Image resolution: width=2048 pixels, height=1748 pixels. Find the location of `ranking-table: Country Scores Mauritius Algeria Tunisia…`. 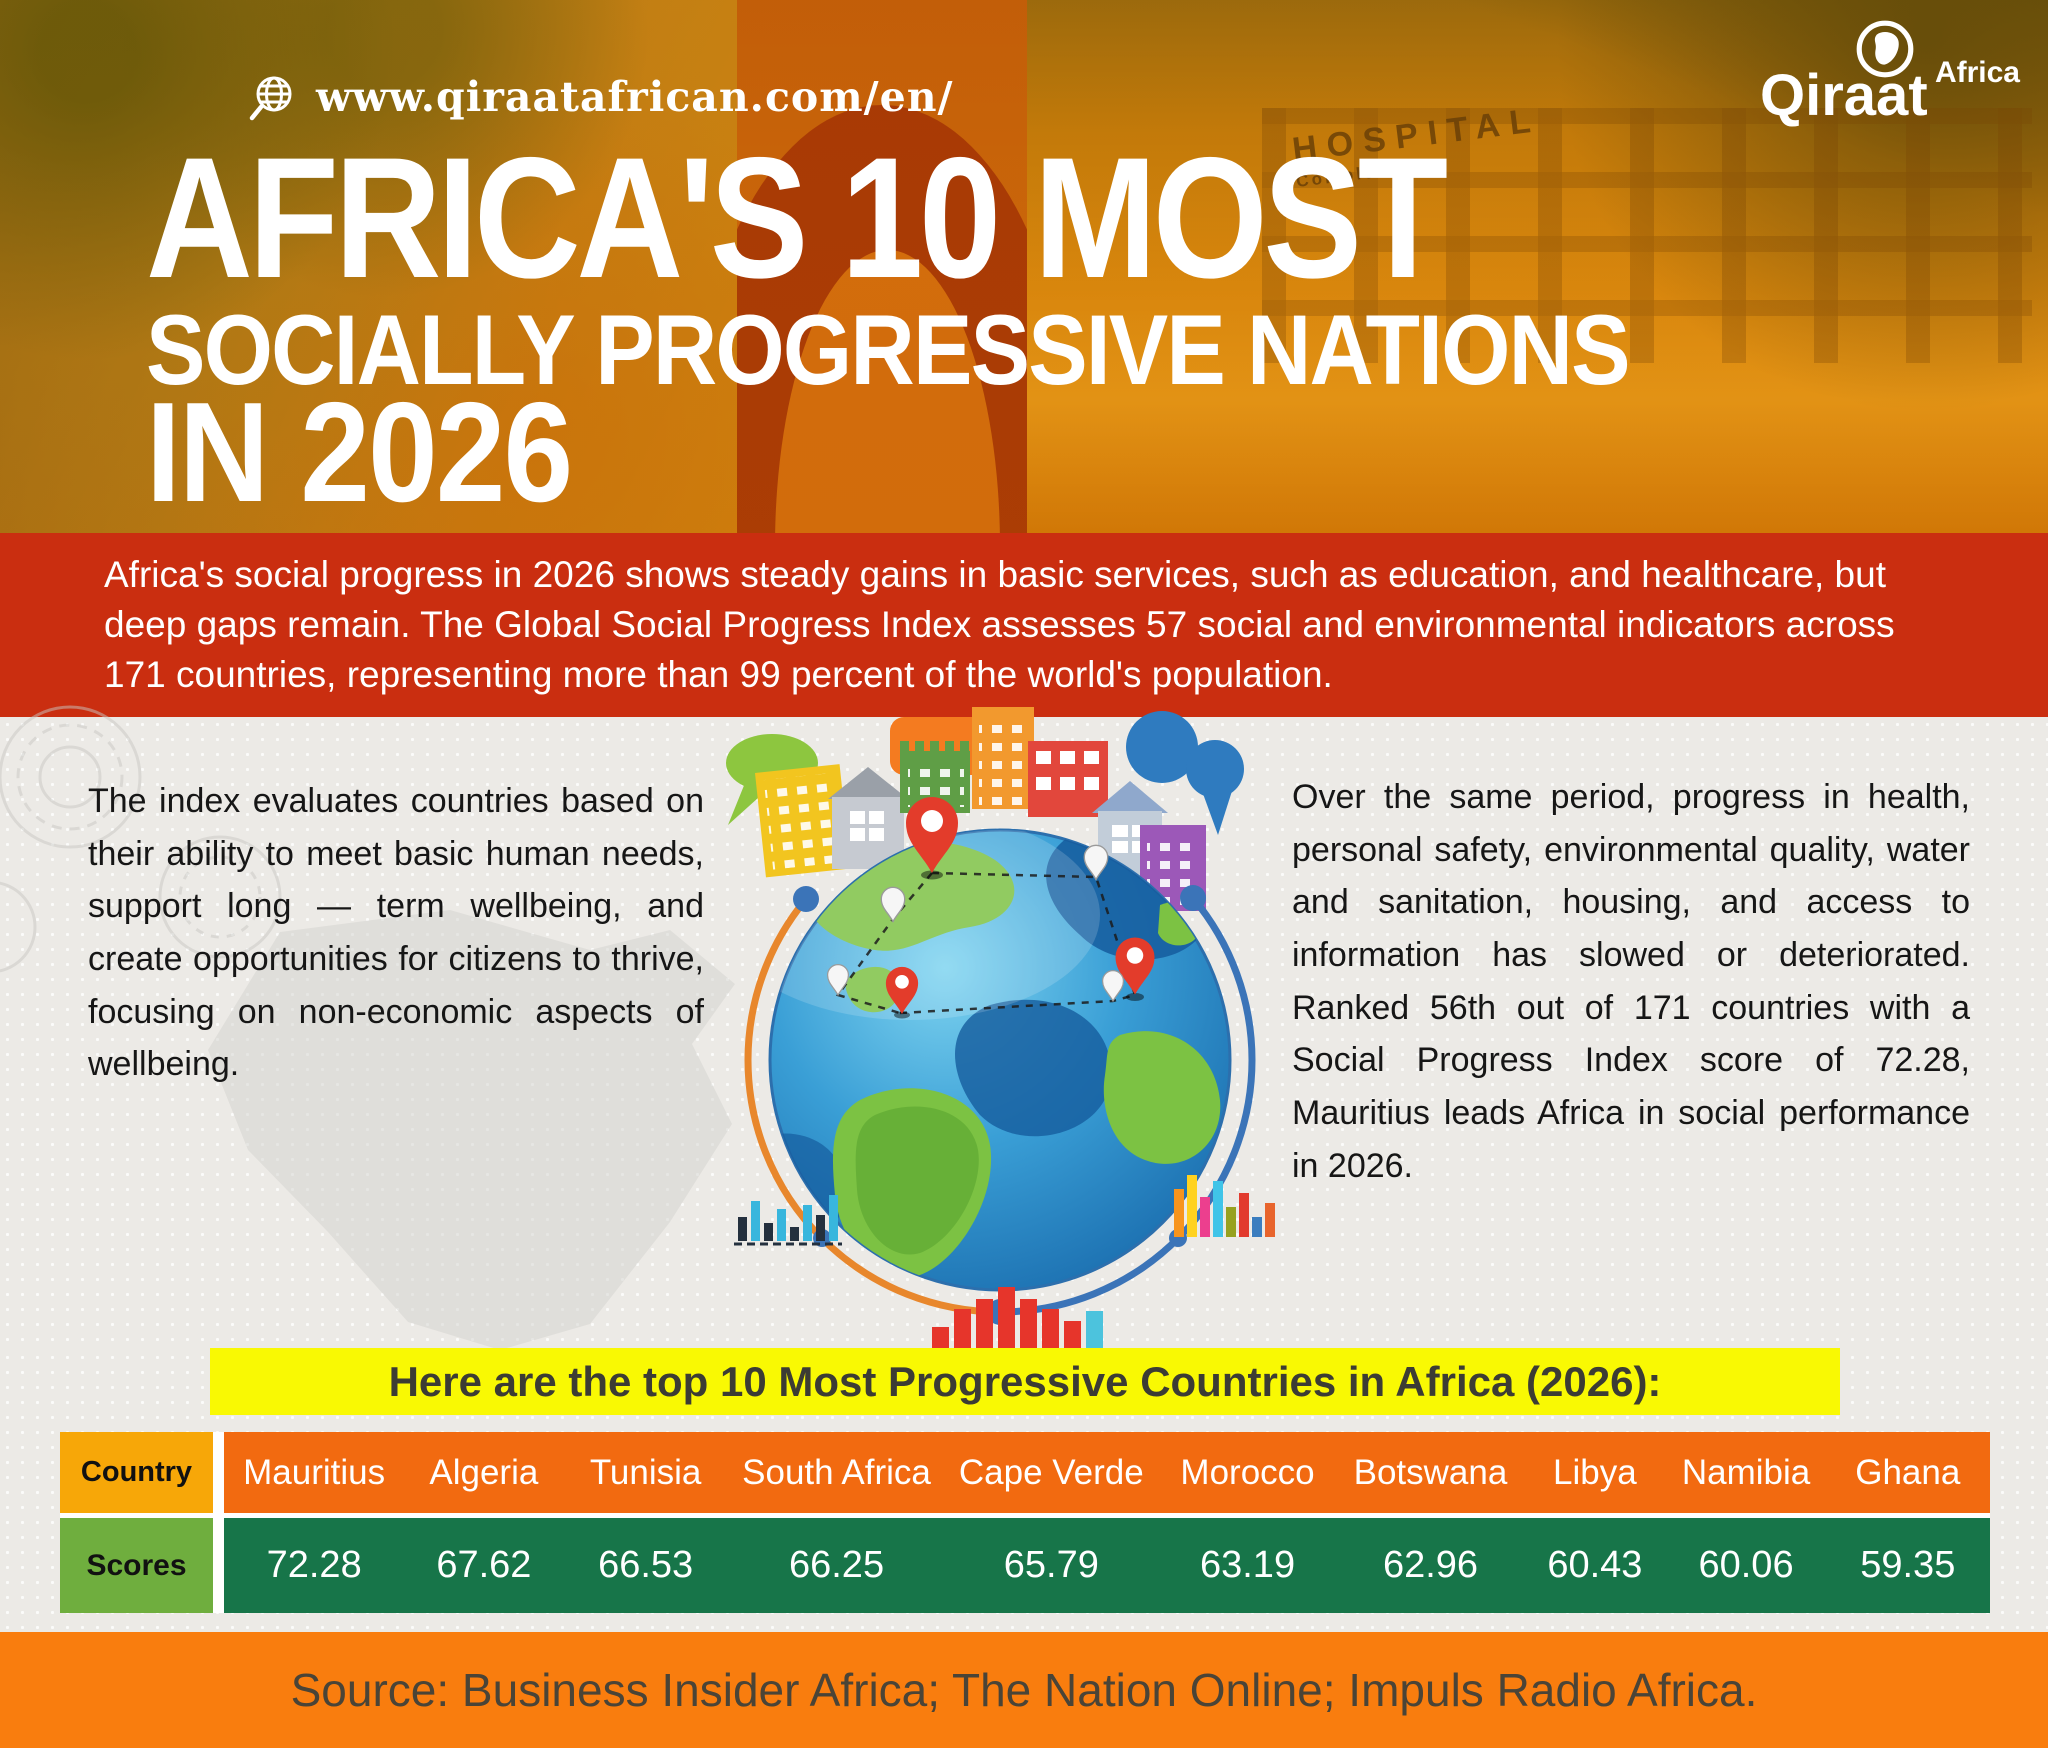

ranking-table: Country Scores Mauritius Algeria Tunisia… is located at coordinates (1025, 1522).